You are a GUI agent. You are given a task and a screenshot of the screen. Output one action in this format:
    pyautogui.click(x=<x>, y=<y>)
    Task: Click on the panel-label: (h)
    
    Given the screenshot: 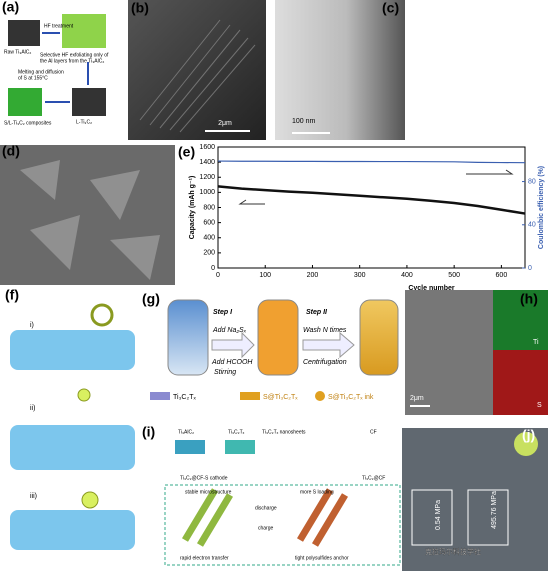 What is the action you would take?
    pyautogui.click(x=529, y=299)
    